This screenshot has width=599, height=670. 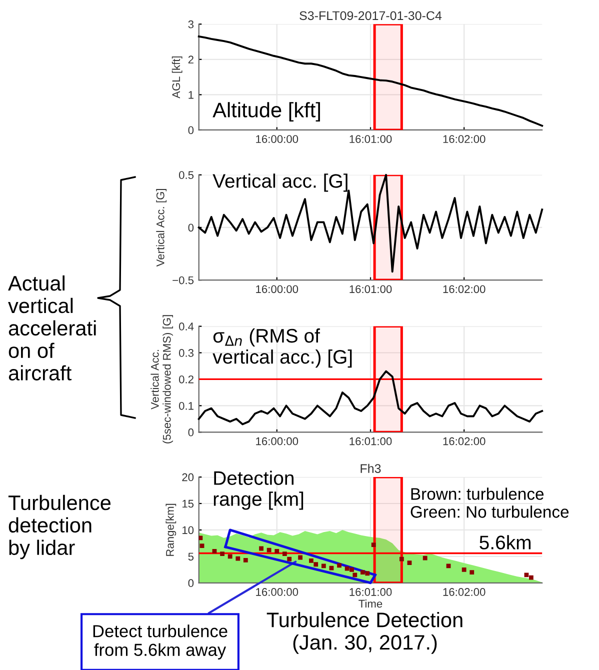 I want to click on x-axis-title: Time, so click(x=370, y=604).